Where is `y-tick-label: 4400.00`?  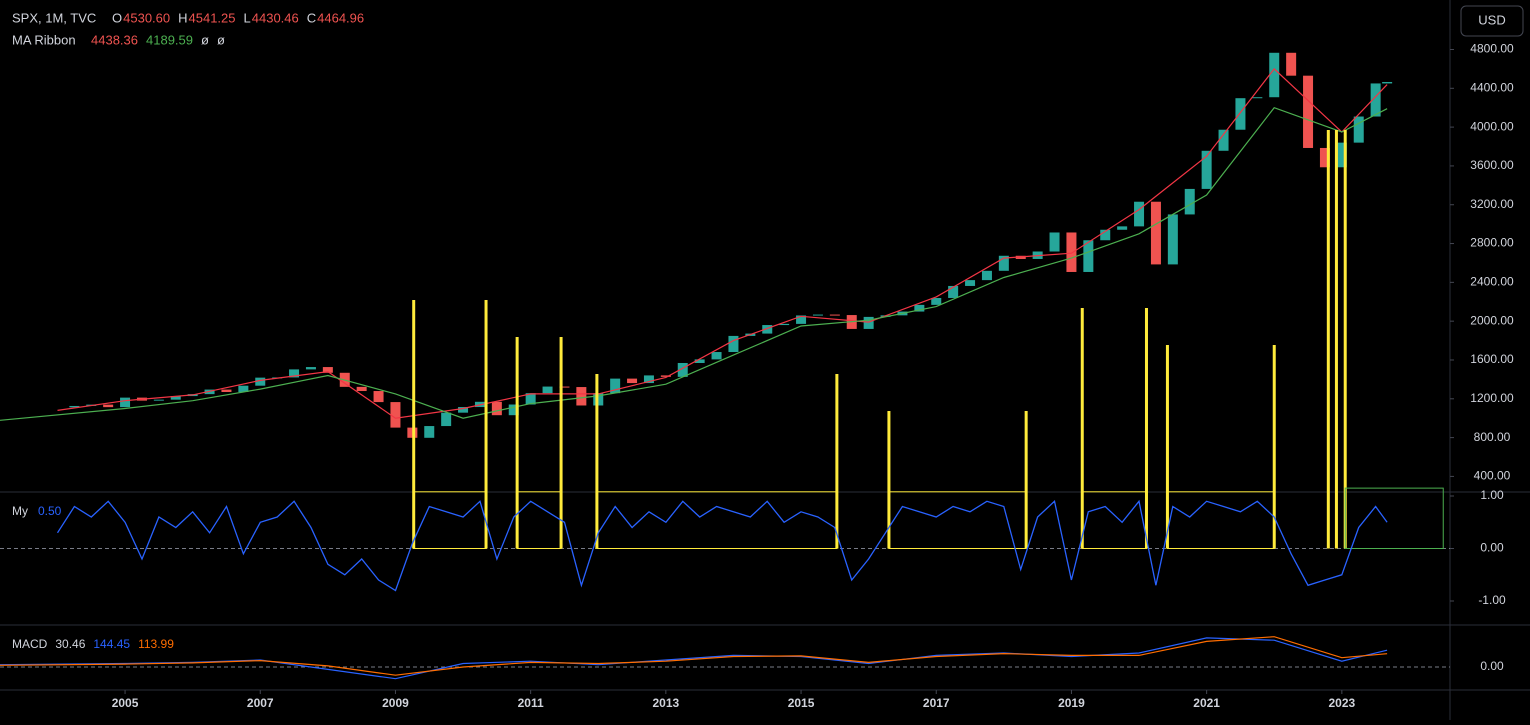
y-tick-label: 4400.00 is located at coordinates (1492, 87).